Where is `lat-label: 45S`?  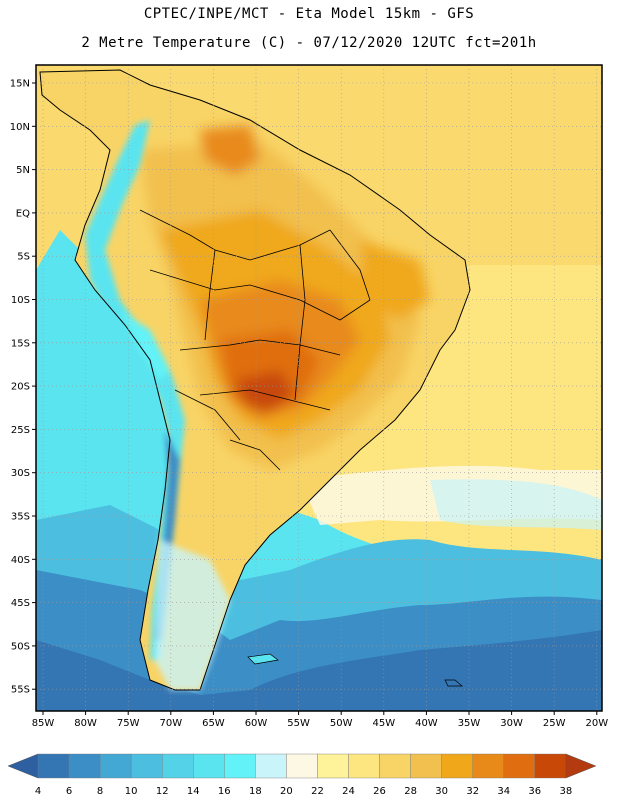 lat-label: 45S is located at coordinates (20, 603).